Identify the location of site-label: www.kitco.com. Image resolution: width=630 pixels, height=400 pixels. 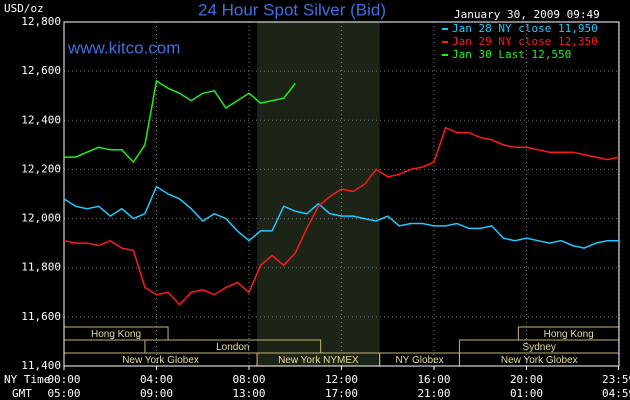
(123, 47).